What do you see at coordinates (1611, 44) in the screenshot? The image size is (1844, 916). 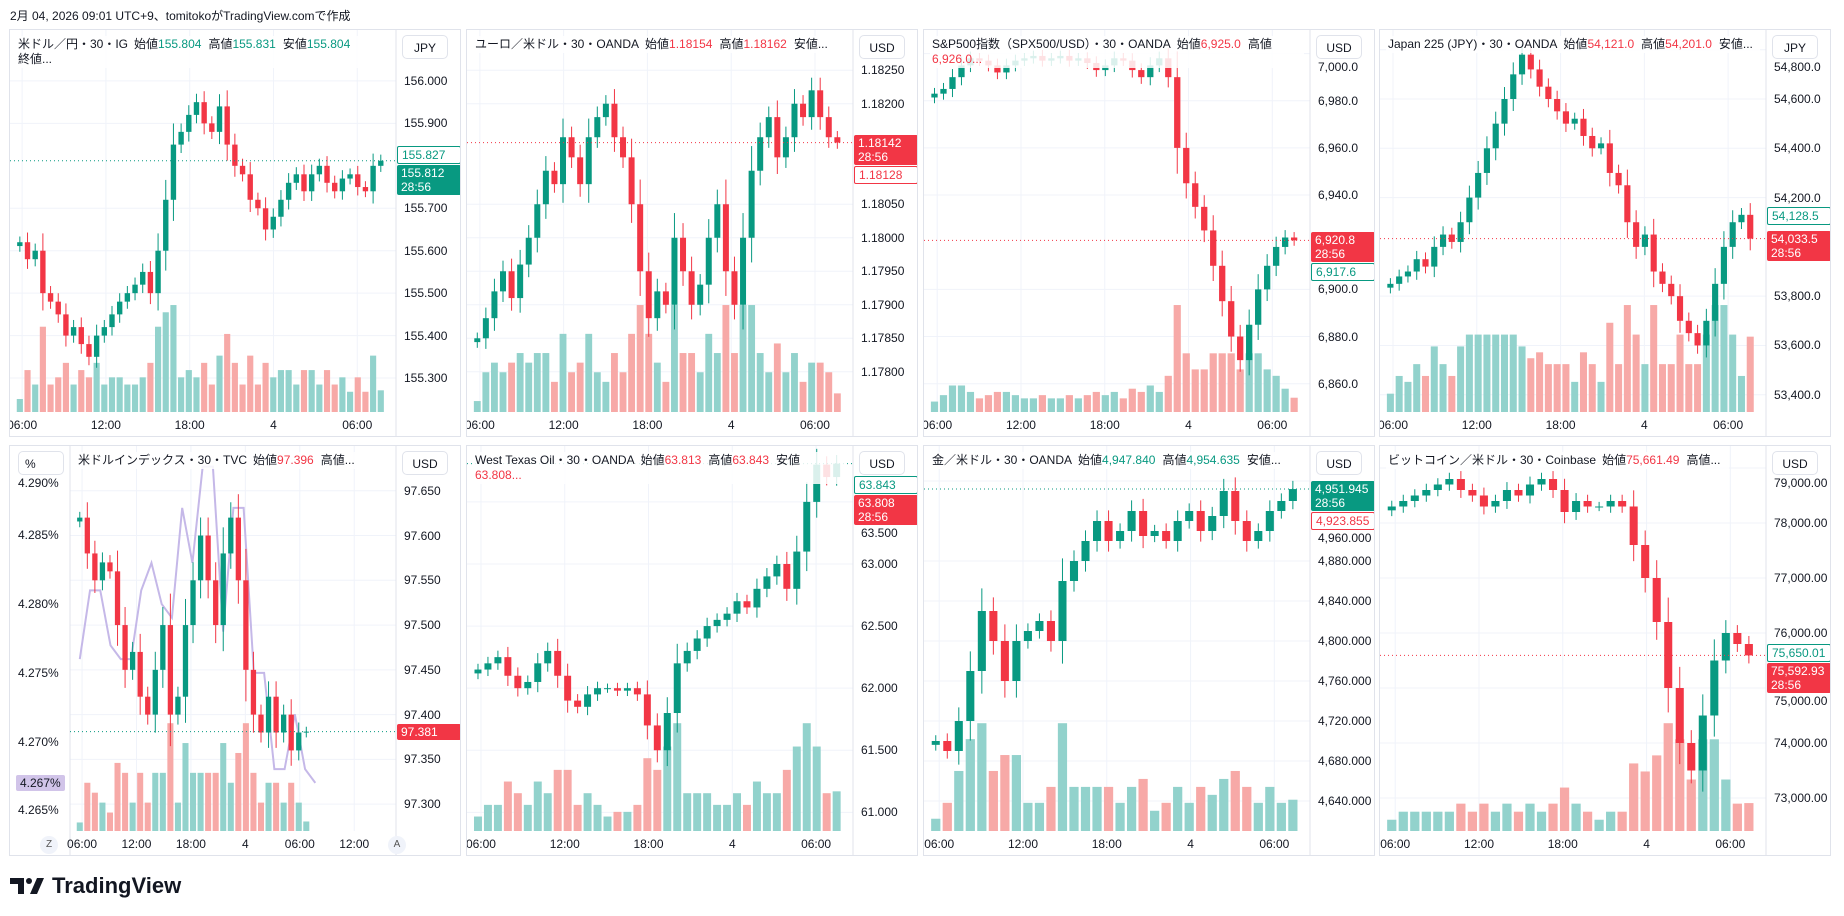 I see `ohlc-value: 54,121.0` at bounding box center [1611, 44].